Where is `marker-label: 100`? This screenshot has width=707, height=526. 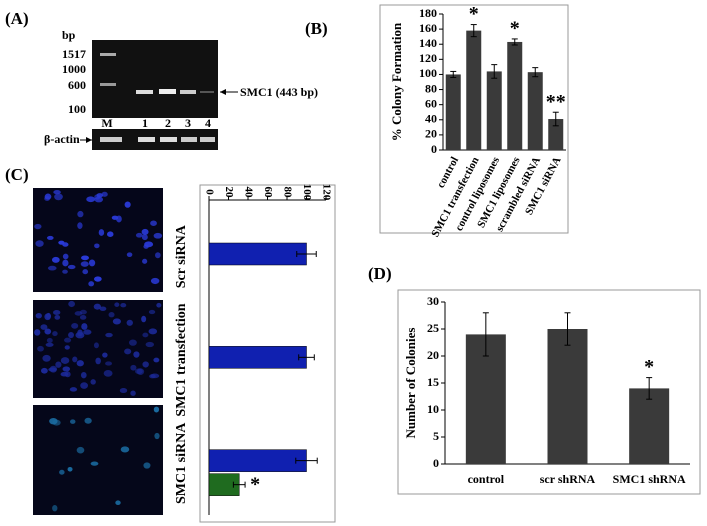
marker-label: 100 is located at coordinates (77, 109).